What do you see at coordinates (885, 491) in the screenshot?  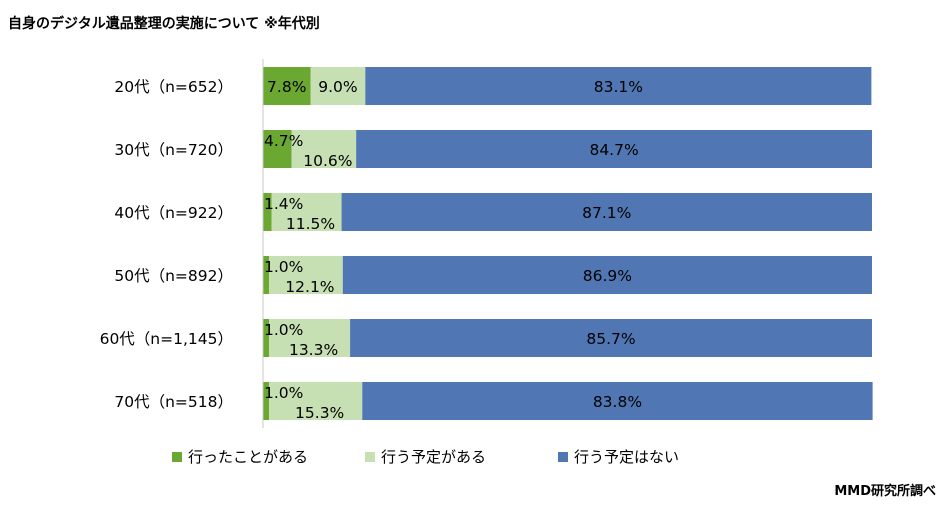 I see `source-note: MMD研究所調べ` at bounding box center [885, 491].